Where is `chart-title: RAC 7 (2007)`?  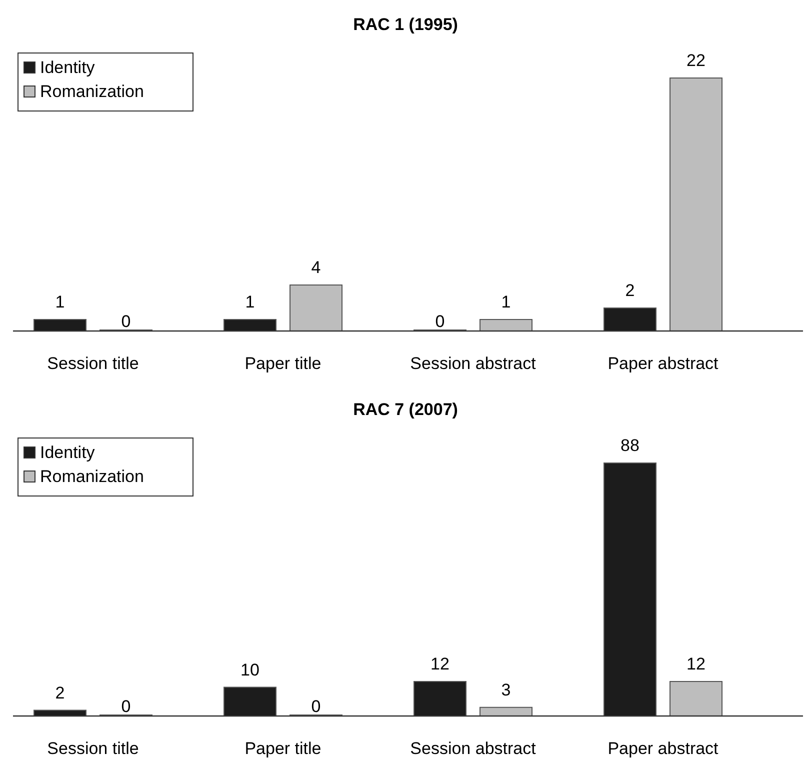
chart-title: RAC 7 (2007) is located at coordinates (405, 409).